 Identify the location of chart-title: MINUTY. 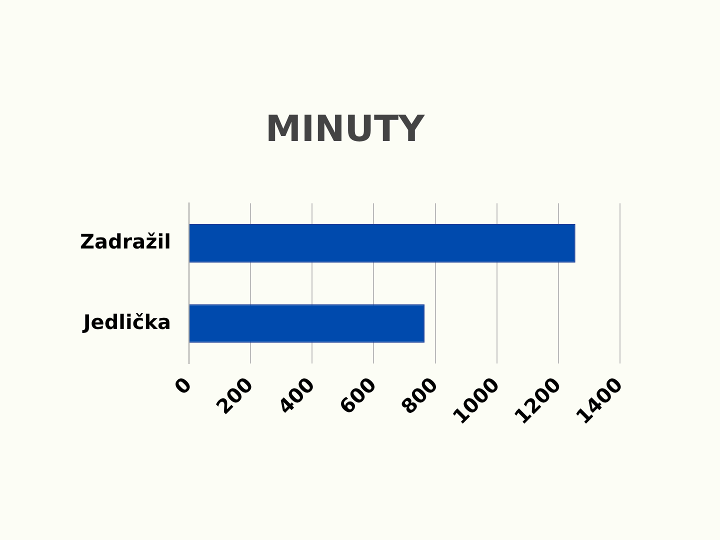
(345, 129).